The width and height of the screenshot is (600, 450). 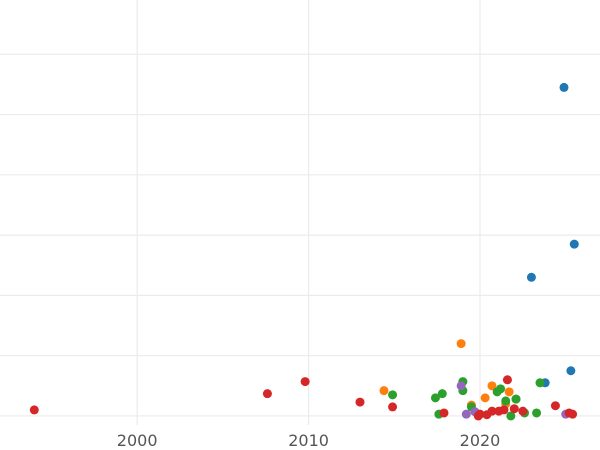 I want to click on x-tick-label: 2010, so click(x=308, y=440).